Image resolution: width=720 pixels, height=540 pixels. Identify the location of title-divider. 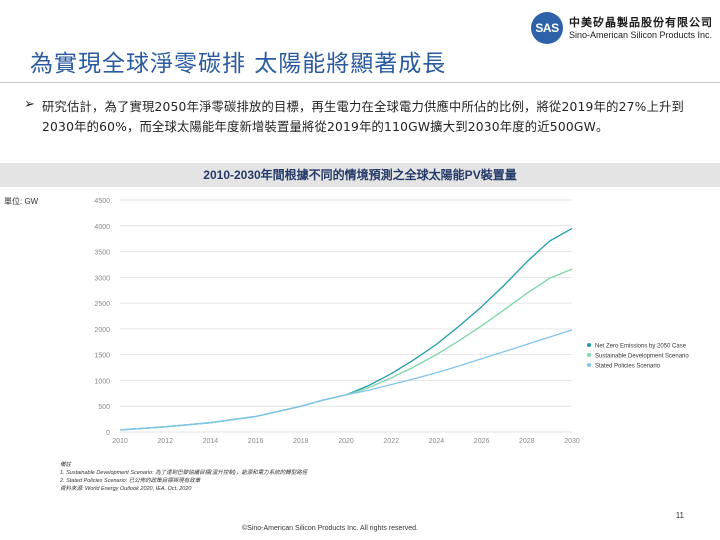
(360, 82).